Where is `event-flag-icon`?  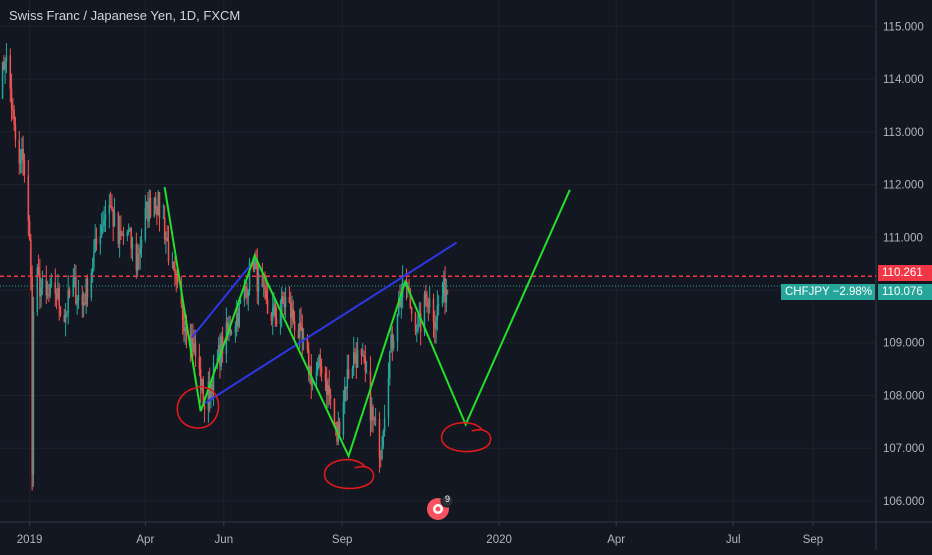
event-flag-icon is located at coordinates (440, 507).